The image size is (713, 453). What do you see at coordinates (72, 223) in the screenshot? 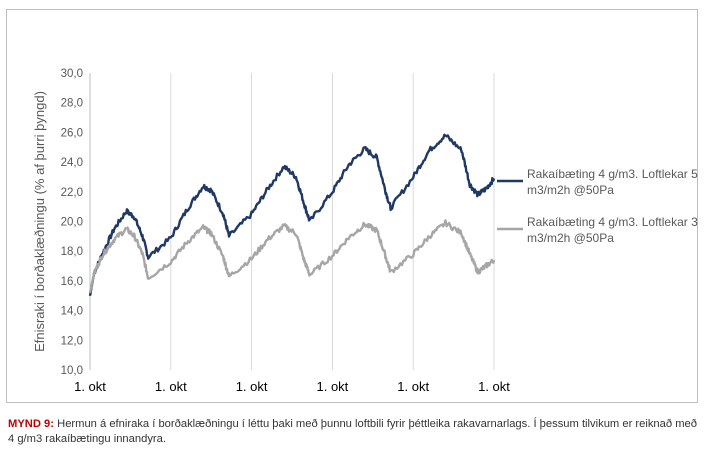
I see `y-tick-label: 20,0` at bounding box center [72, 223].